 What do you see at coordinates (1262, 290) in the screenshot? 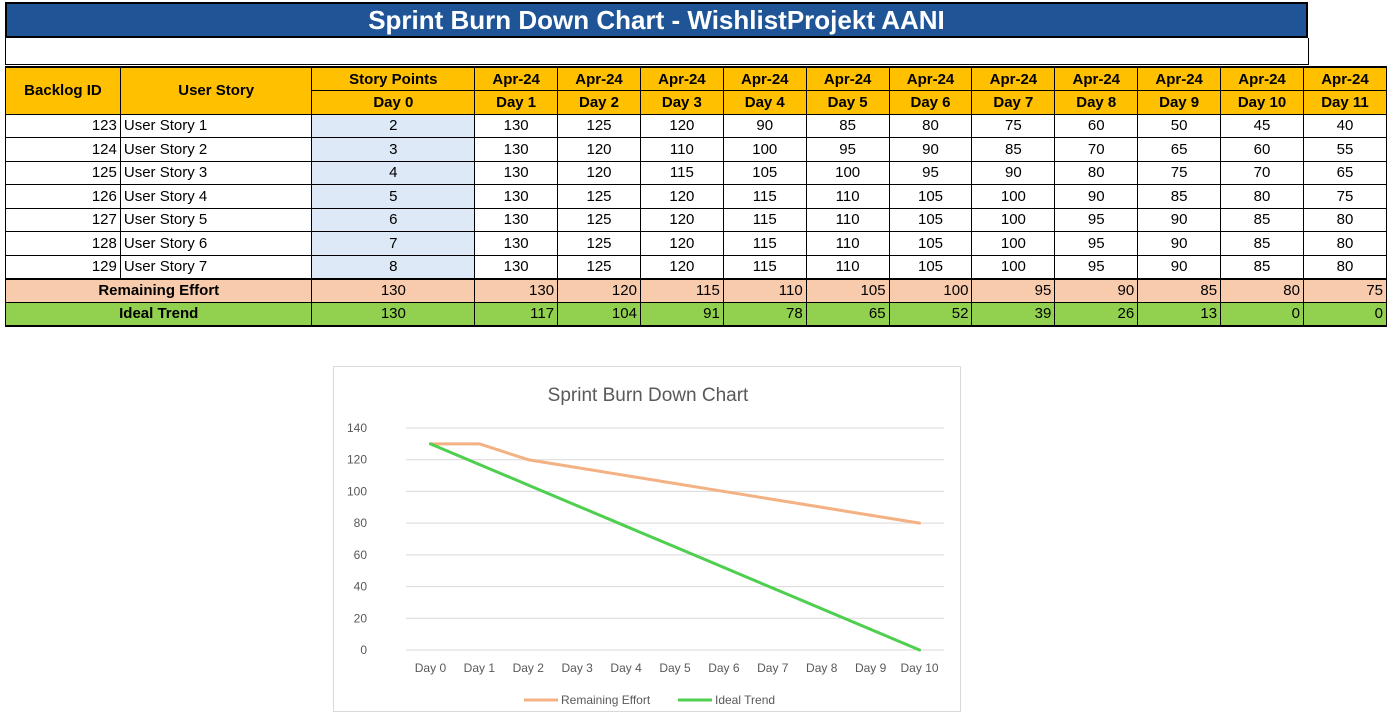
I see `remaining-value-cell: 80` at bounding box center [1262, 290].